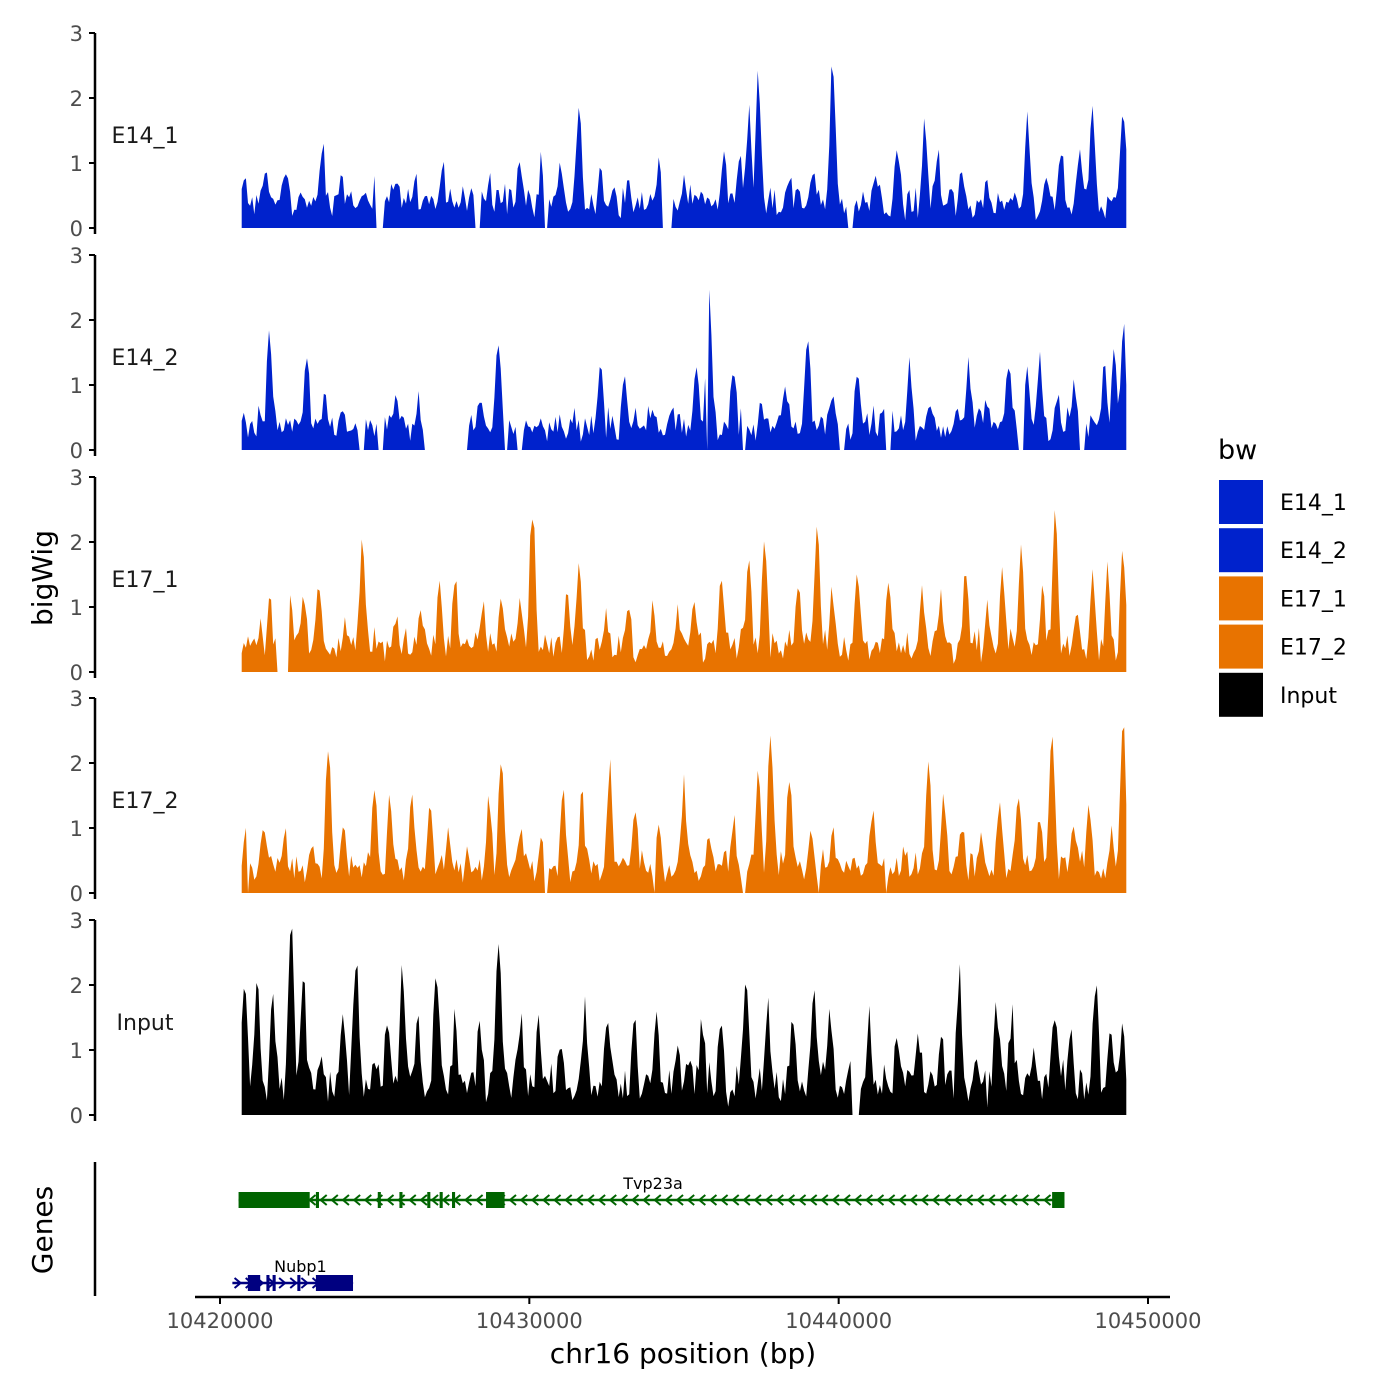 The image size is (1400, 1400). Describe the element at coordinates (1282, 576) in the screenshot. I see `legend: bw E14_1 E14_2 E17_1 E17_2 Input` at that location.